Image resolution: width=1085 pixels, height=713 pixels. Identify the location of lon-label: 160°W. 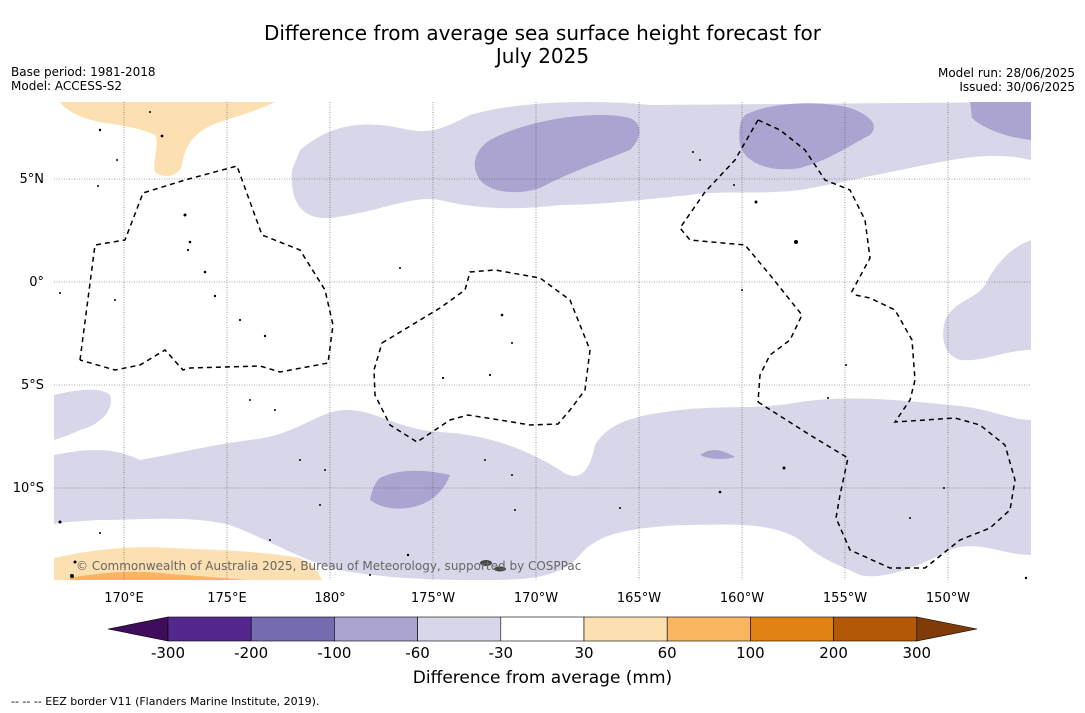
(742, 598).